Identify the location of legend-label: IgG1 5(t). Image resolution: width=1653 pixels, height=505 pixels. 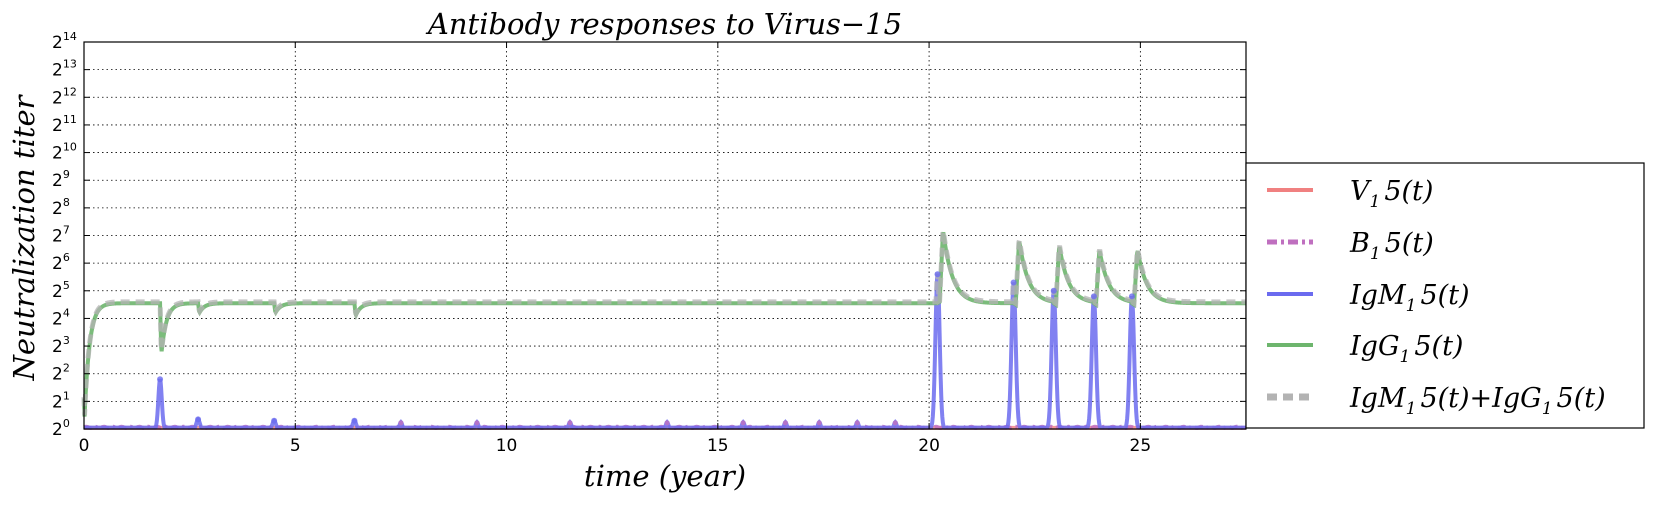
(1406, 349).